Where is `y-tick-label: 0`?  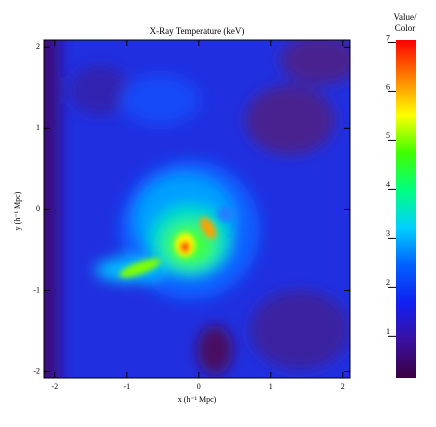 y-tick-label: 0 is located at coordinates (38, 208).